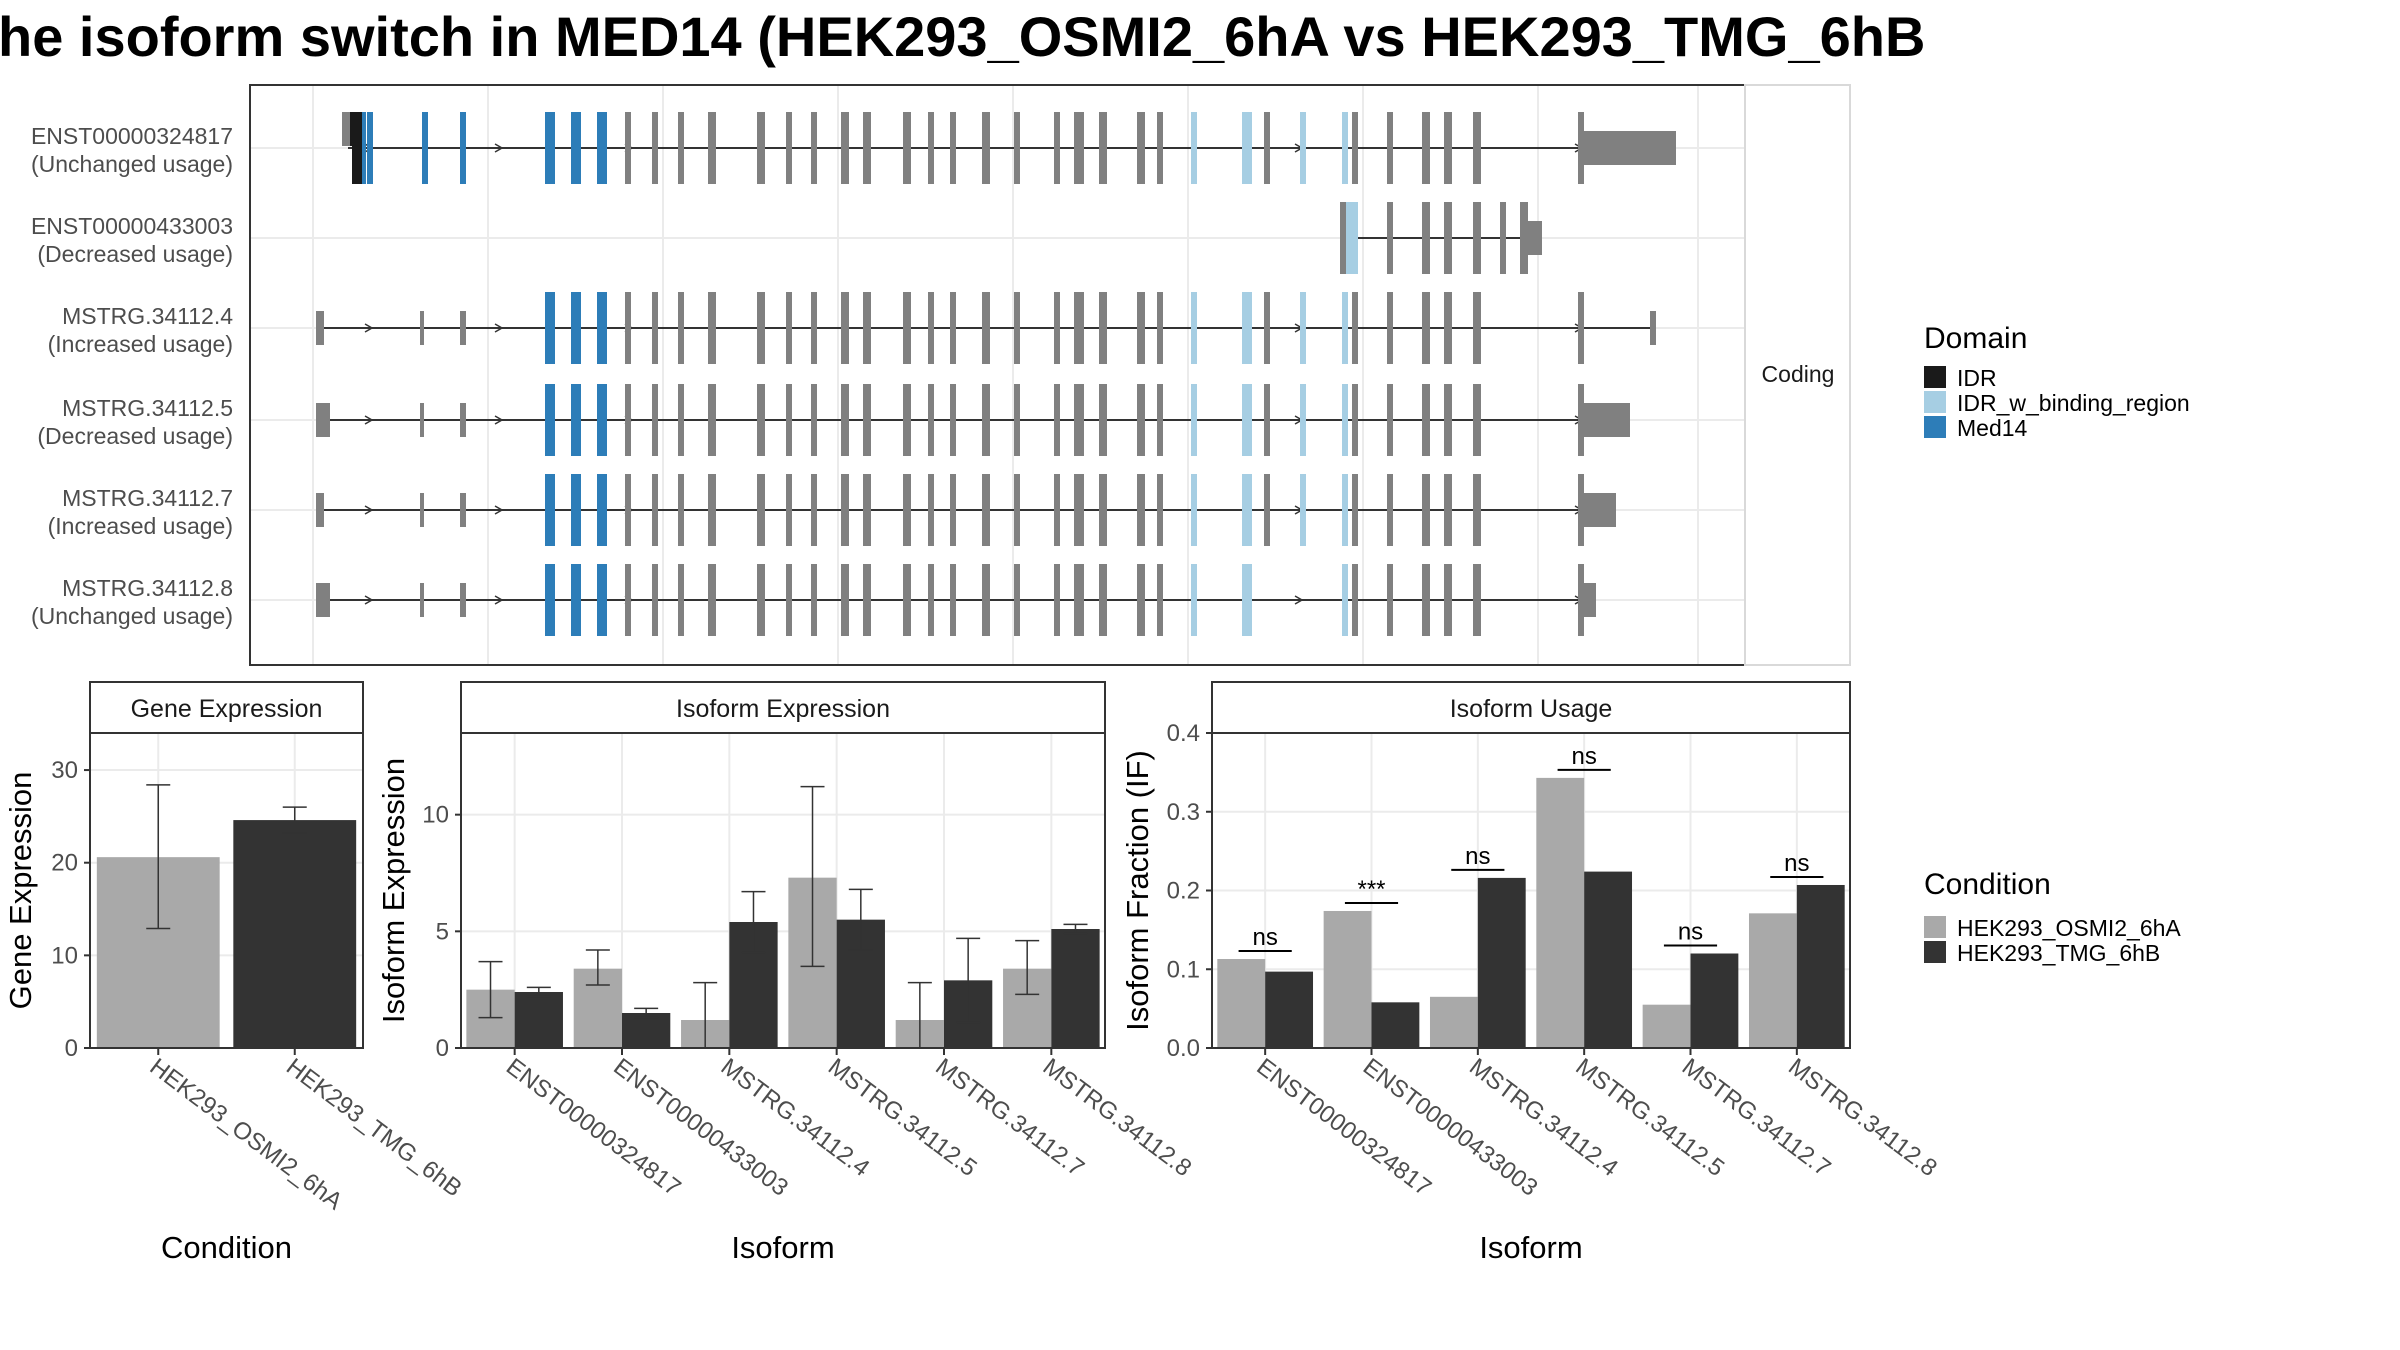  I want to click on legend-label: HEK293_TMG_6hB, so click(2058, 953).